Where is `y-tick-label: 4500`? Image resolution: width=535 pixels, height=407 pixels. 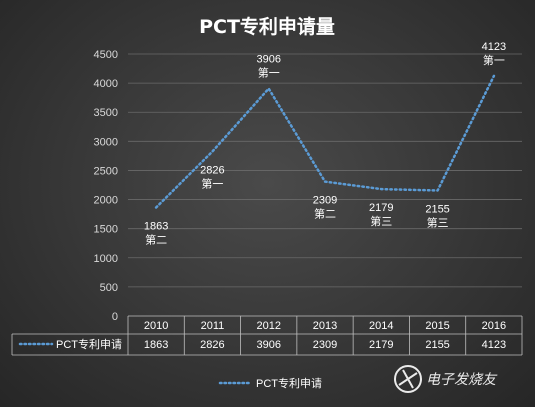 y-tick-label: 4500 is located at coordinates (106, 55).